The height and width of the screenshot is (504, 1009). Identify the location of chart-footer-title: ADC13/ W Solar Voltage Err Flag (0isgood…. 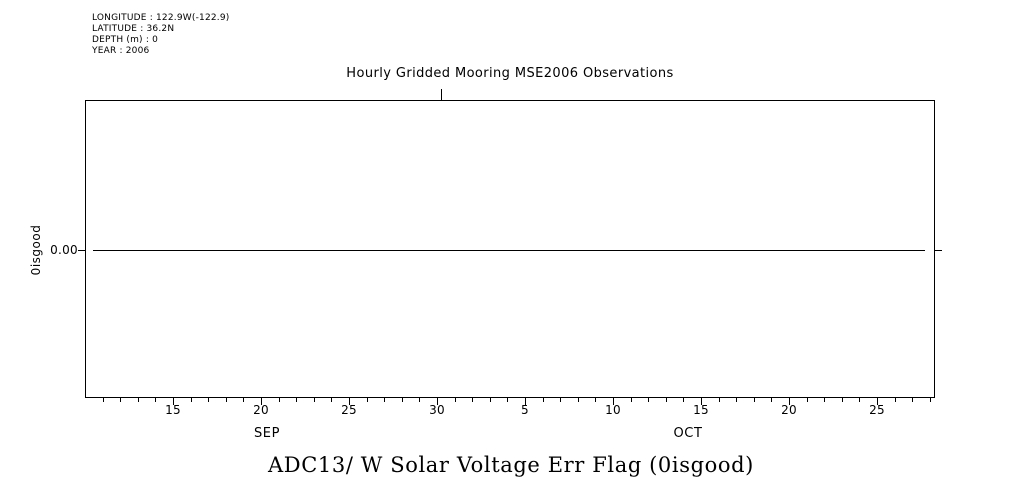
(511, 465).